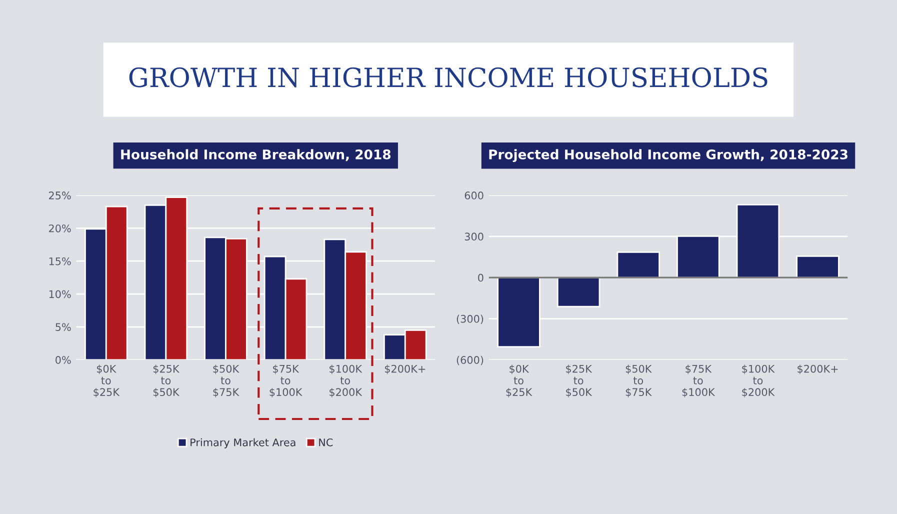 The height and width of the screenshot is (514, 897). What do you see at coordinates (474, 196) in the screenshot?
I see `y-tick-label: 600` at bounding box center [474, 196].